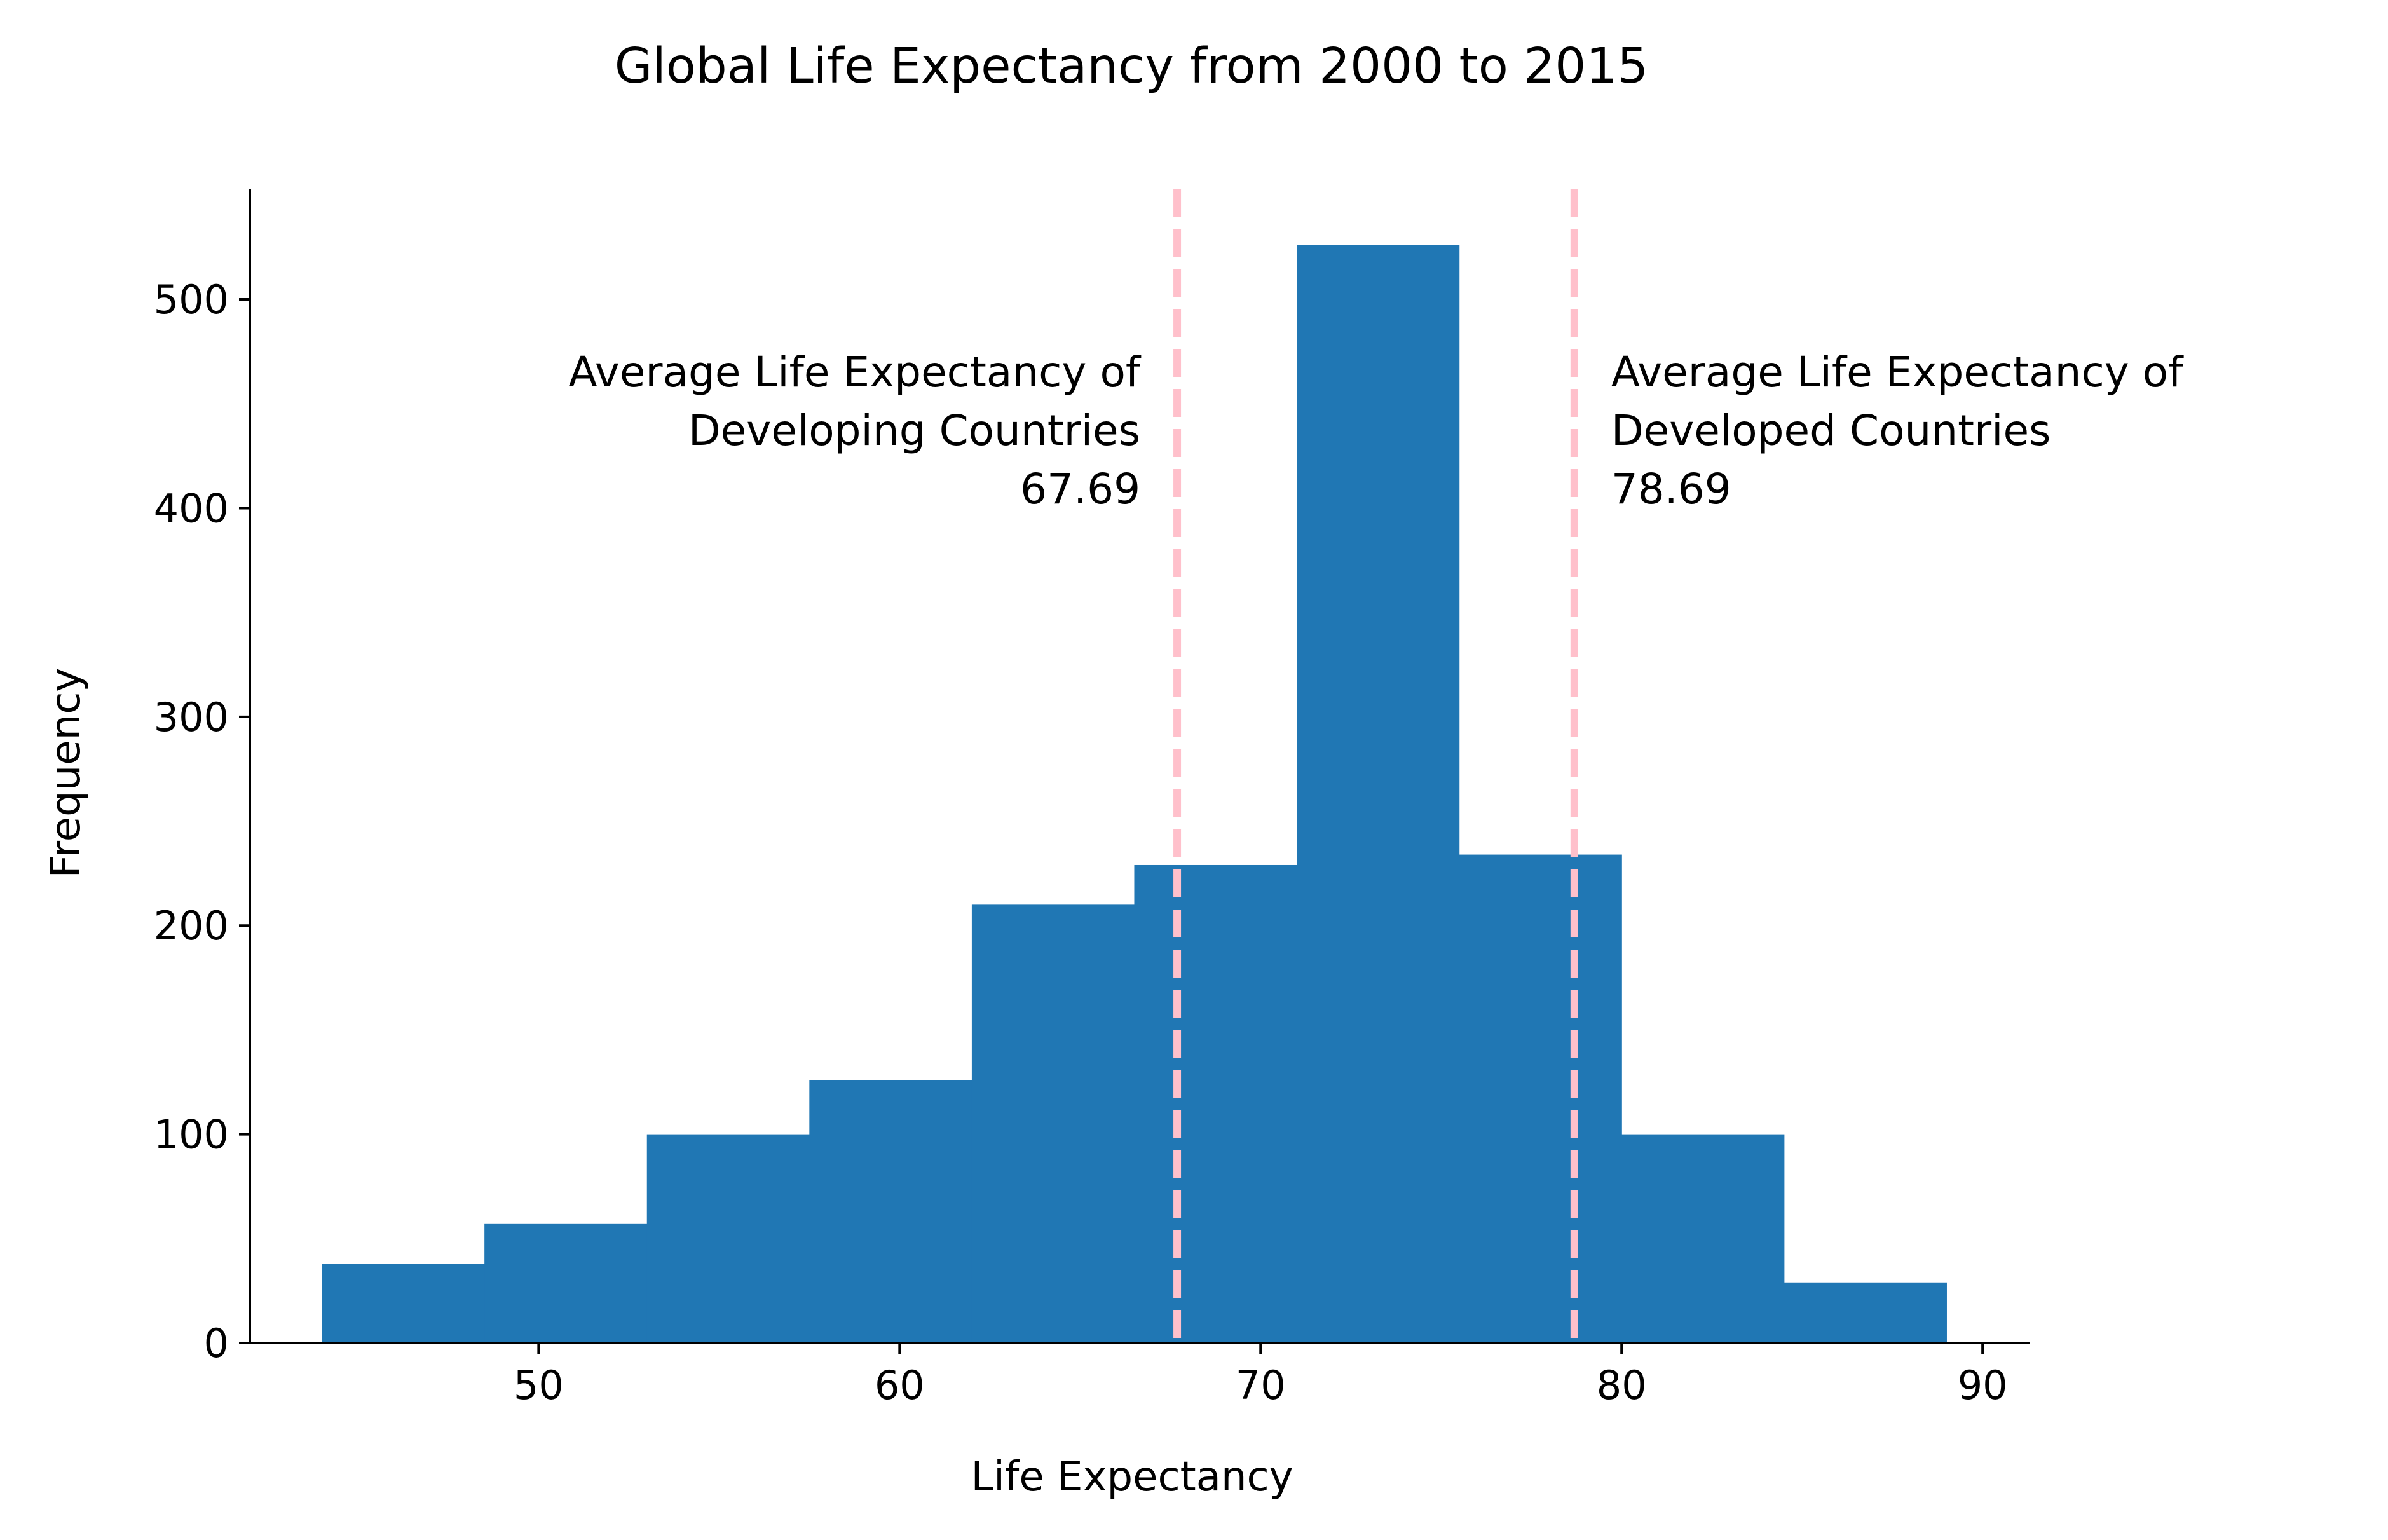 This screenshot has width=2388, height=1540. What do you see at coordinates (1622, 1385) in the screenshot?
I see `x-tick-label: 80` at bounding box center [1622, 1385].